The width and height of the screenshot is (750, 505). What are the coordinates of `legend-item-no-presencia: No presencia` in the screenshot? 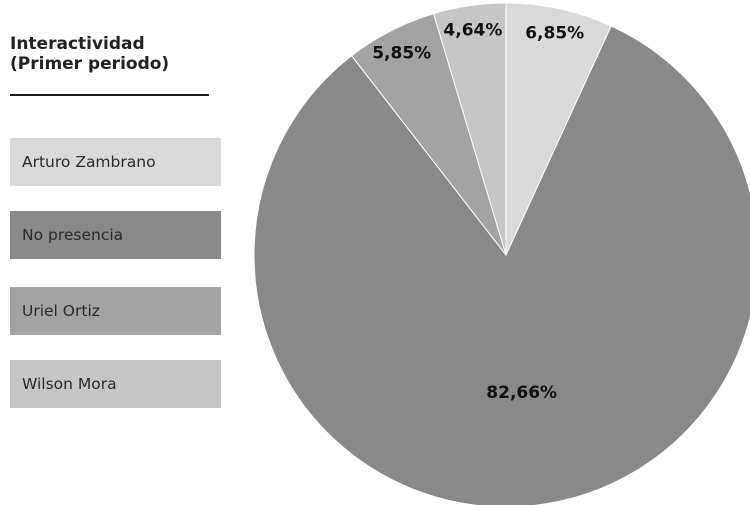 It's located at (115, 235).